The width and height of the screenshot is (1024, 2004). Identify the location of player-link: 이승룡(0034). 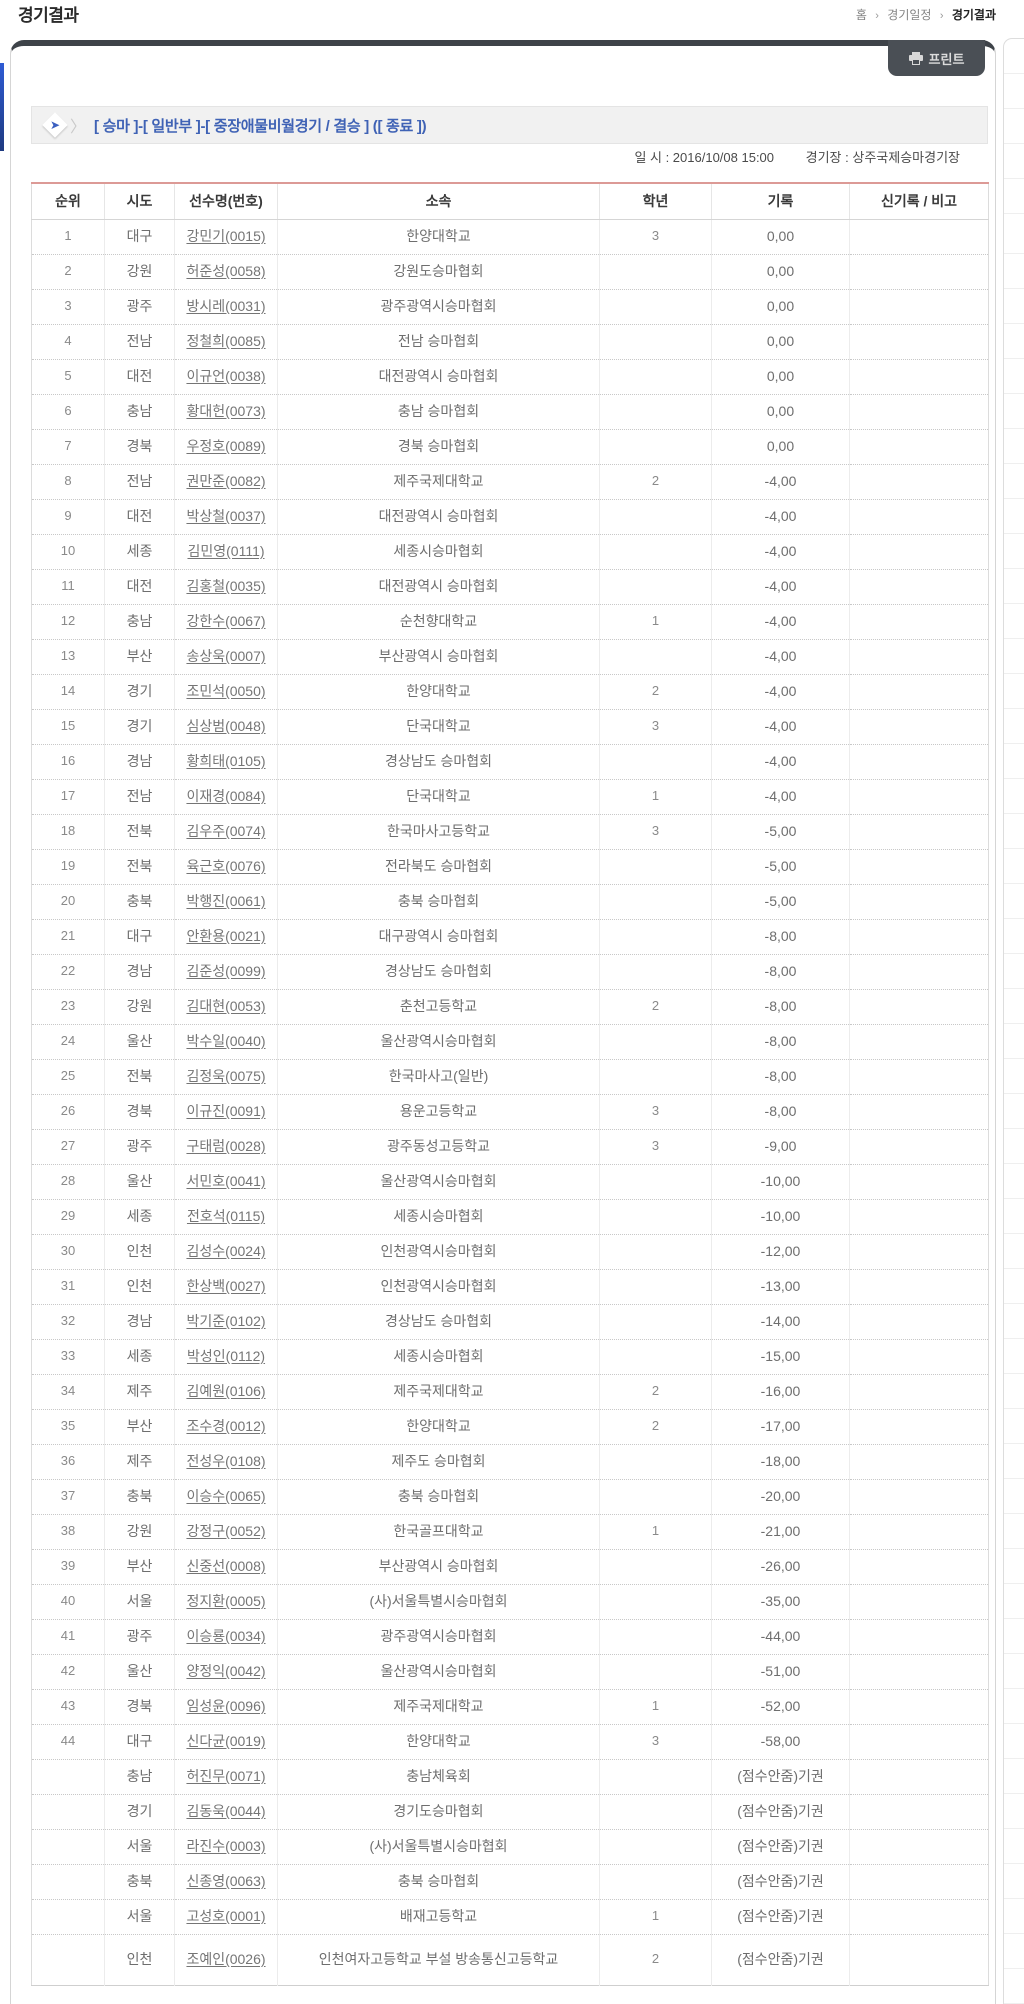
(226, 1635).